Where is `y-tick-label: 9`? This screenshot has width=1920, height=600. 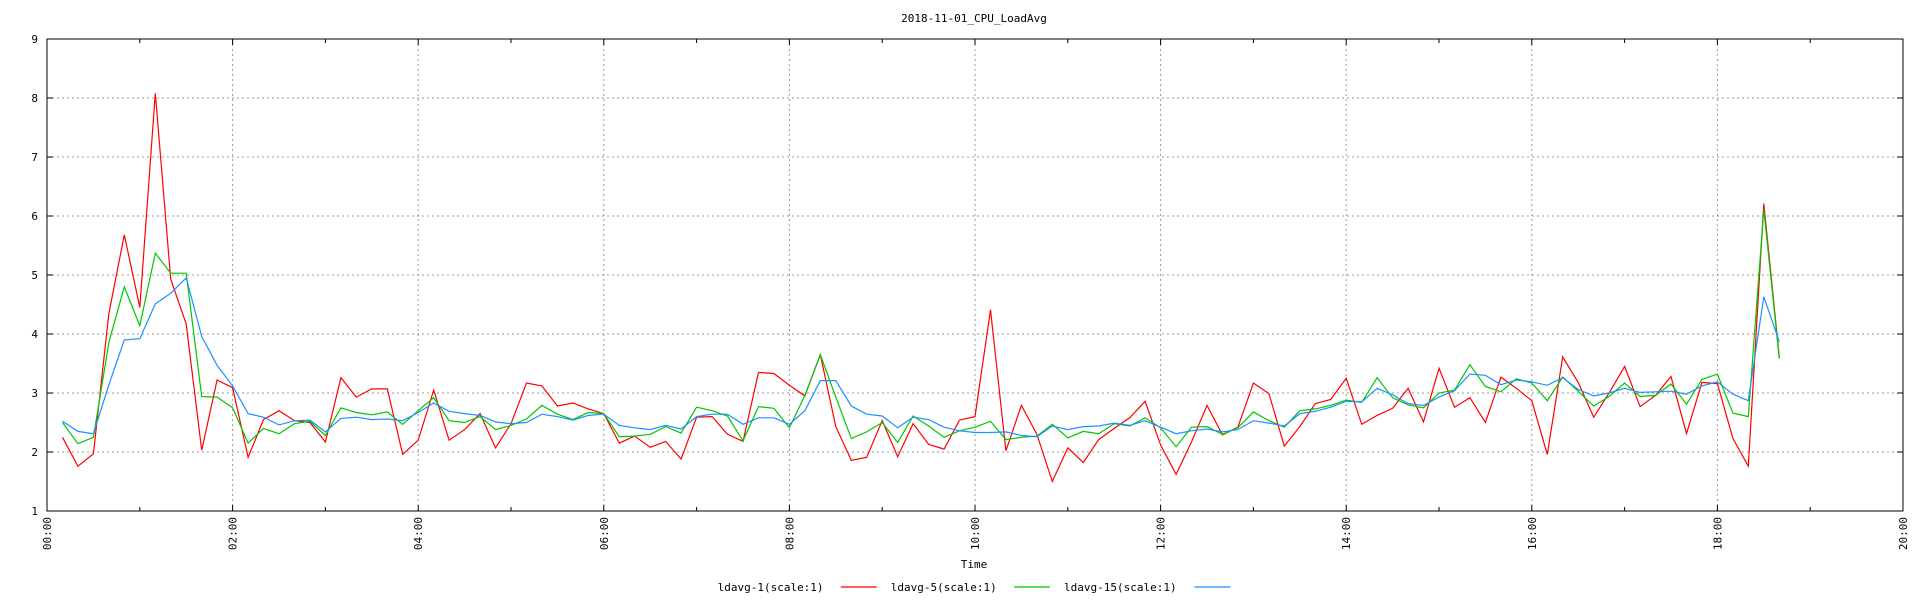 y-tick-label: 9 is located at coordinates (34, 39).